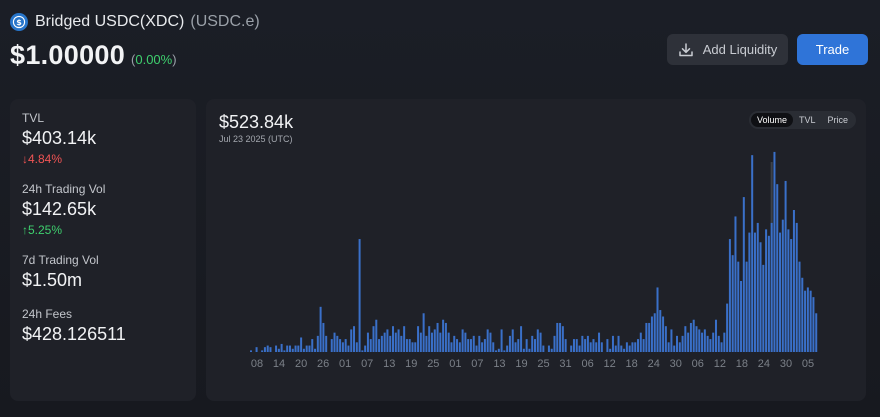  What do you see at coordinates (771, 120) in the screenshot?
I see `toggle-volume: Volume` at bounding box center [771, 120].